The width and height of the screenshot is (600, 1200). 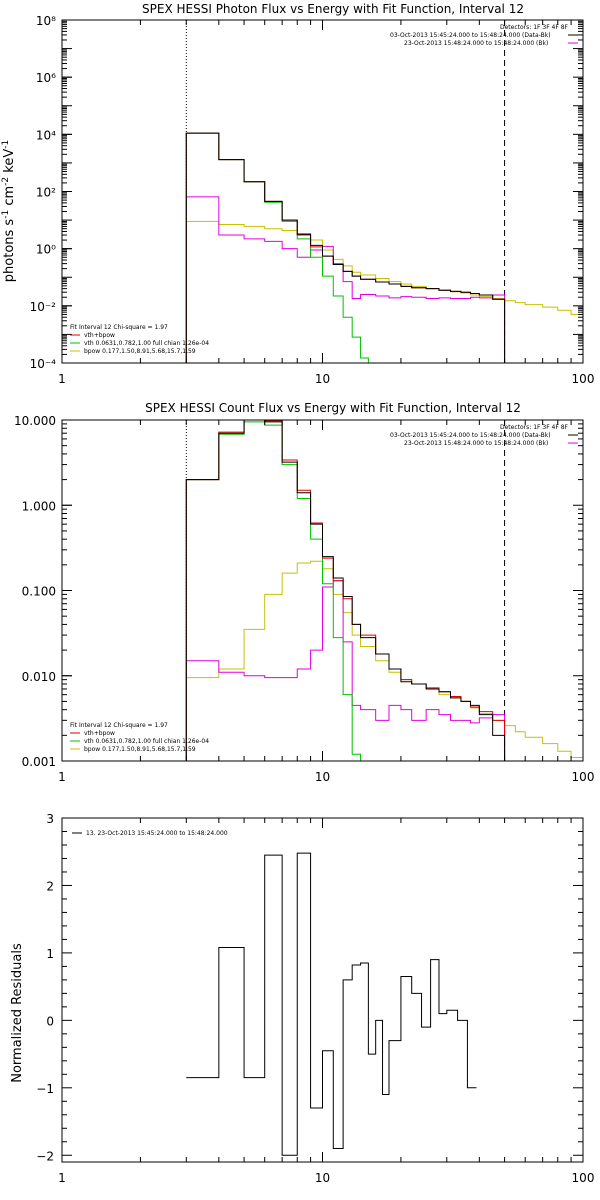 I want to click on y-tick-label: 3, so click(x=50, y=819).